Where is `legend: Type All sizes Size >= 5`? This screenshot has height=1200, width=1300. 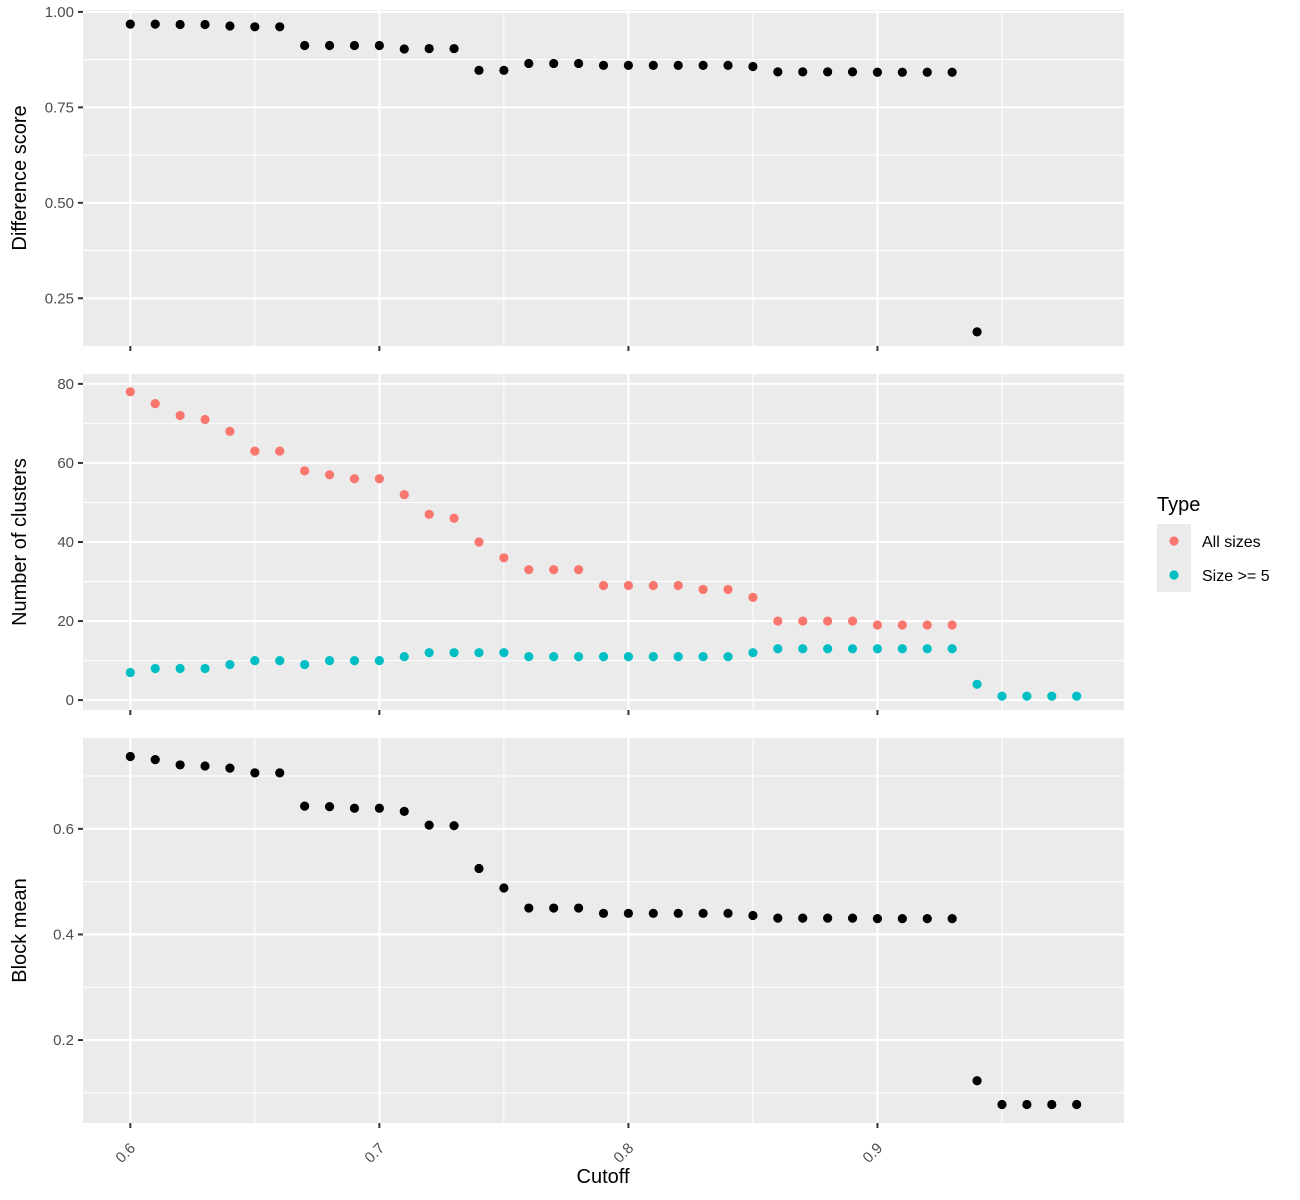
legend: Type All sizes Size >= 5 is located at coordinates (1213, 543).